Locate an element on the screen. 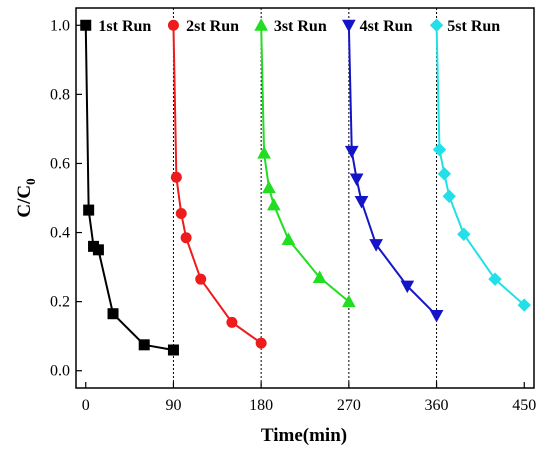  run-label: 3st Run is located at coordinates (300, 26).